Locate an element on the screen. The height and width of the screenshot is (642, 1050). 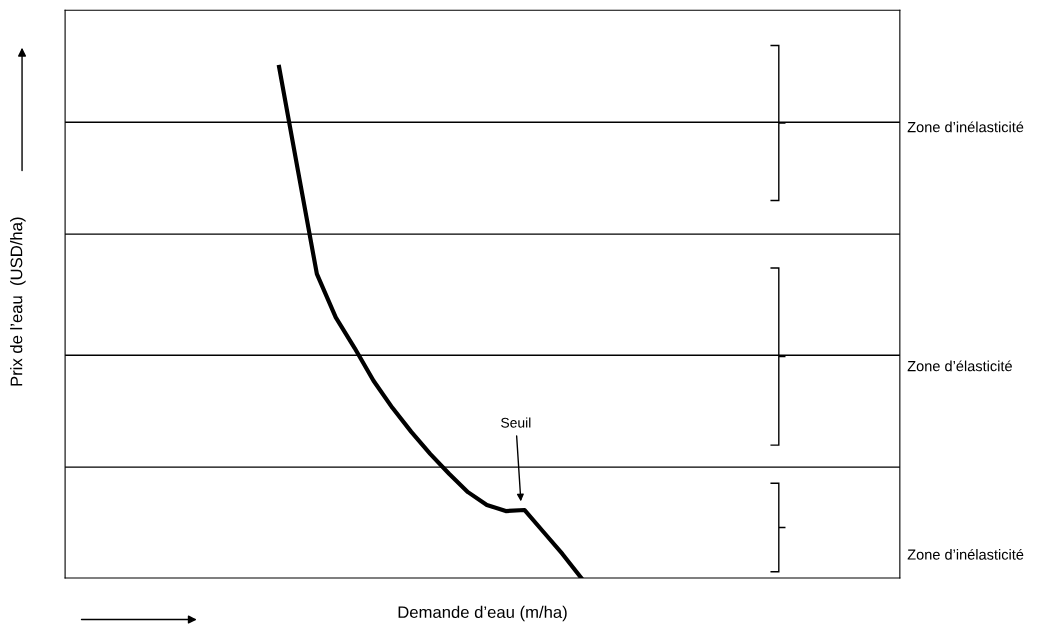
x-axis-title: Demande d’eau (m/ha) is located at coordinates (482, 613).